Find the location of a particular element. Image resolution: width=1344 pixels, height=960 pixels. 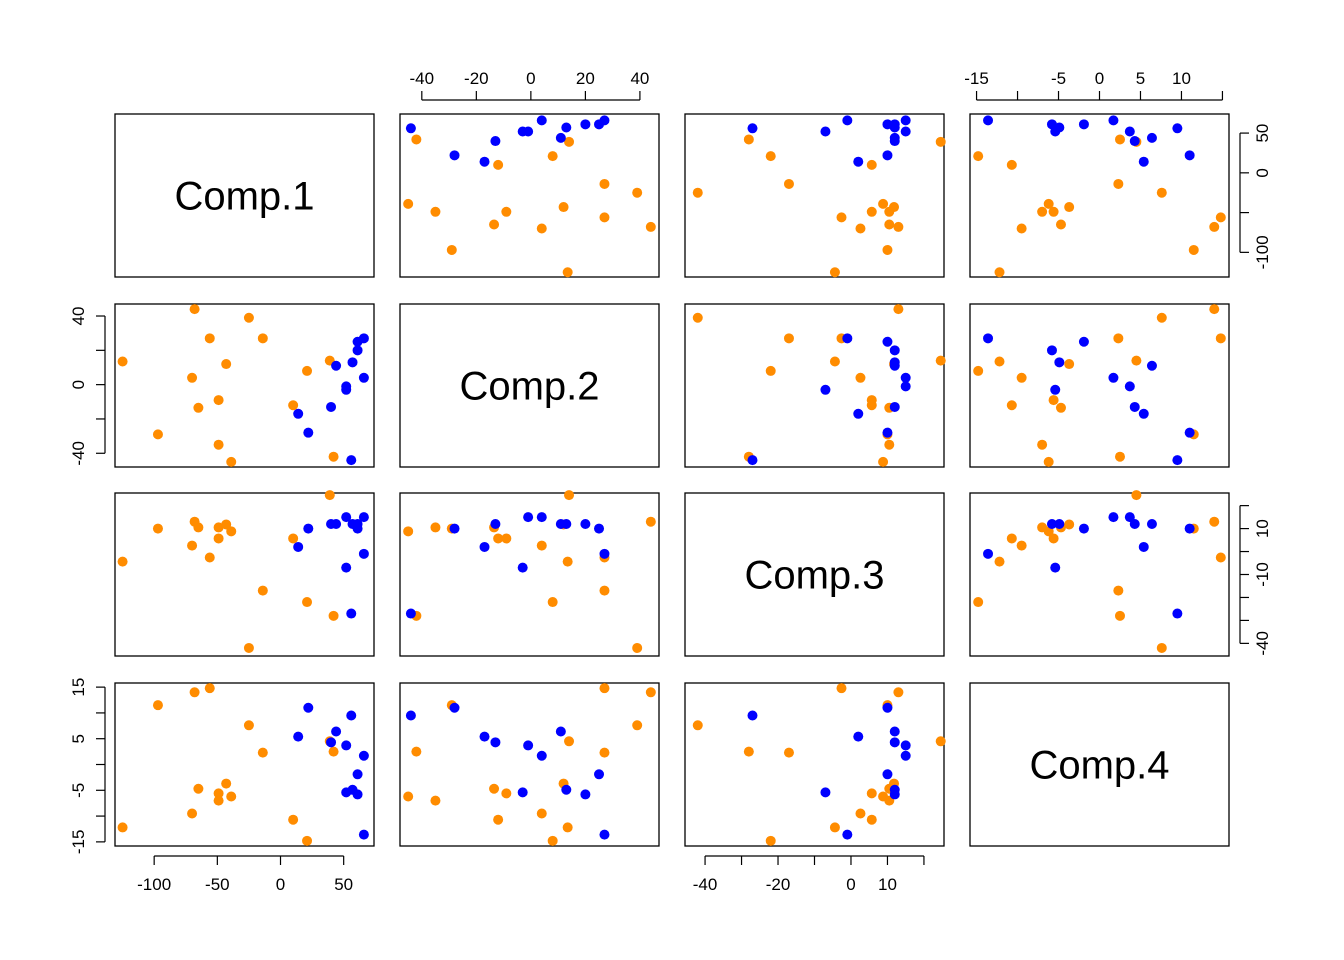

variable-name: Comp.1 is located at coordinates (244, 197).